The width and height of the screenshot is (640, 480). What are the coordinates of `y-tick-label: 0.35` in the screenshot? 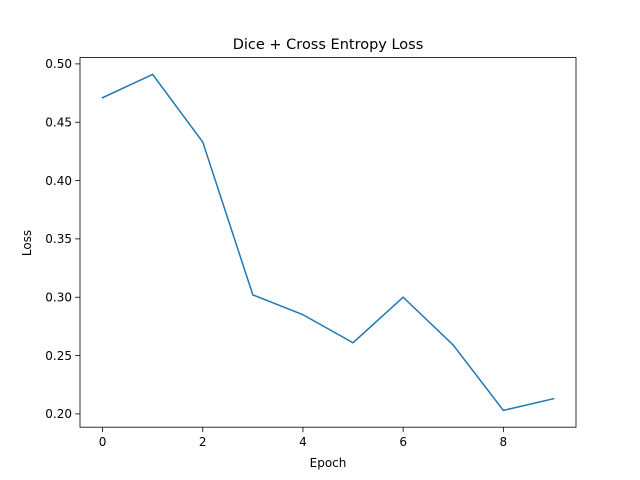 It's located at (58, 239).